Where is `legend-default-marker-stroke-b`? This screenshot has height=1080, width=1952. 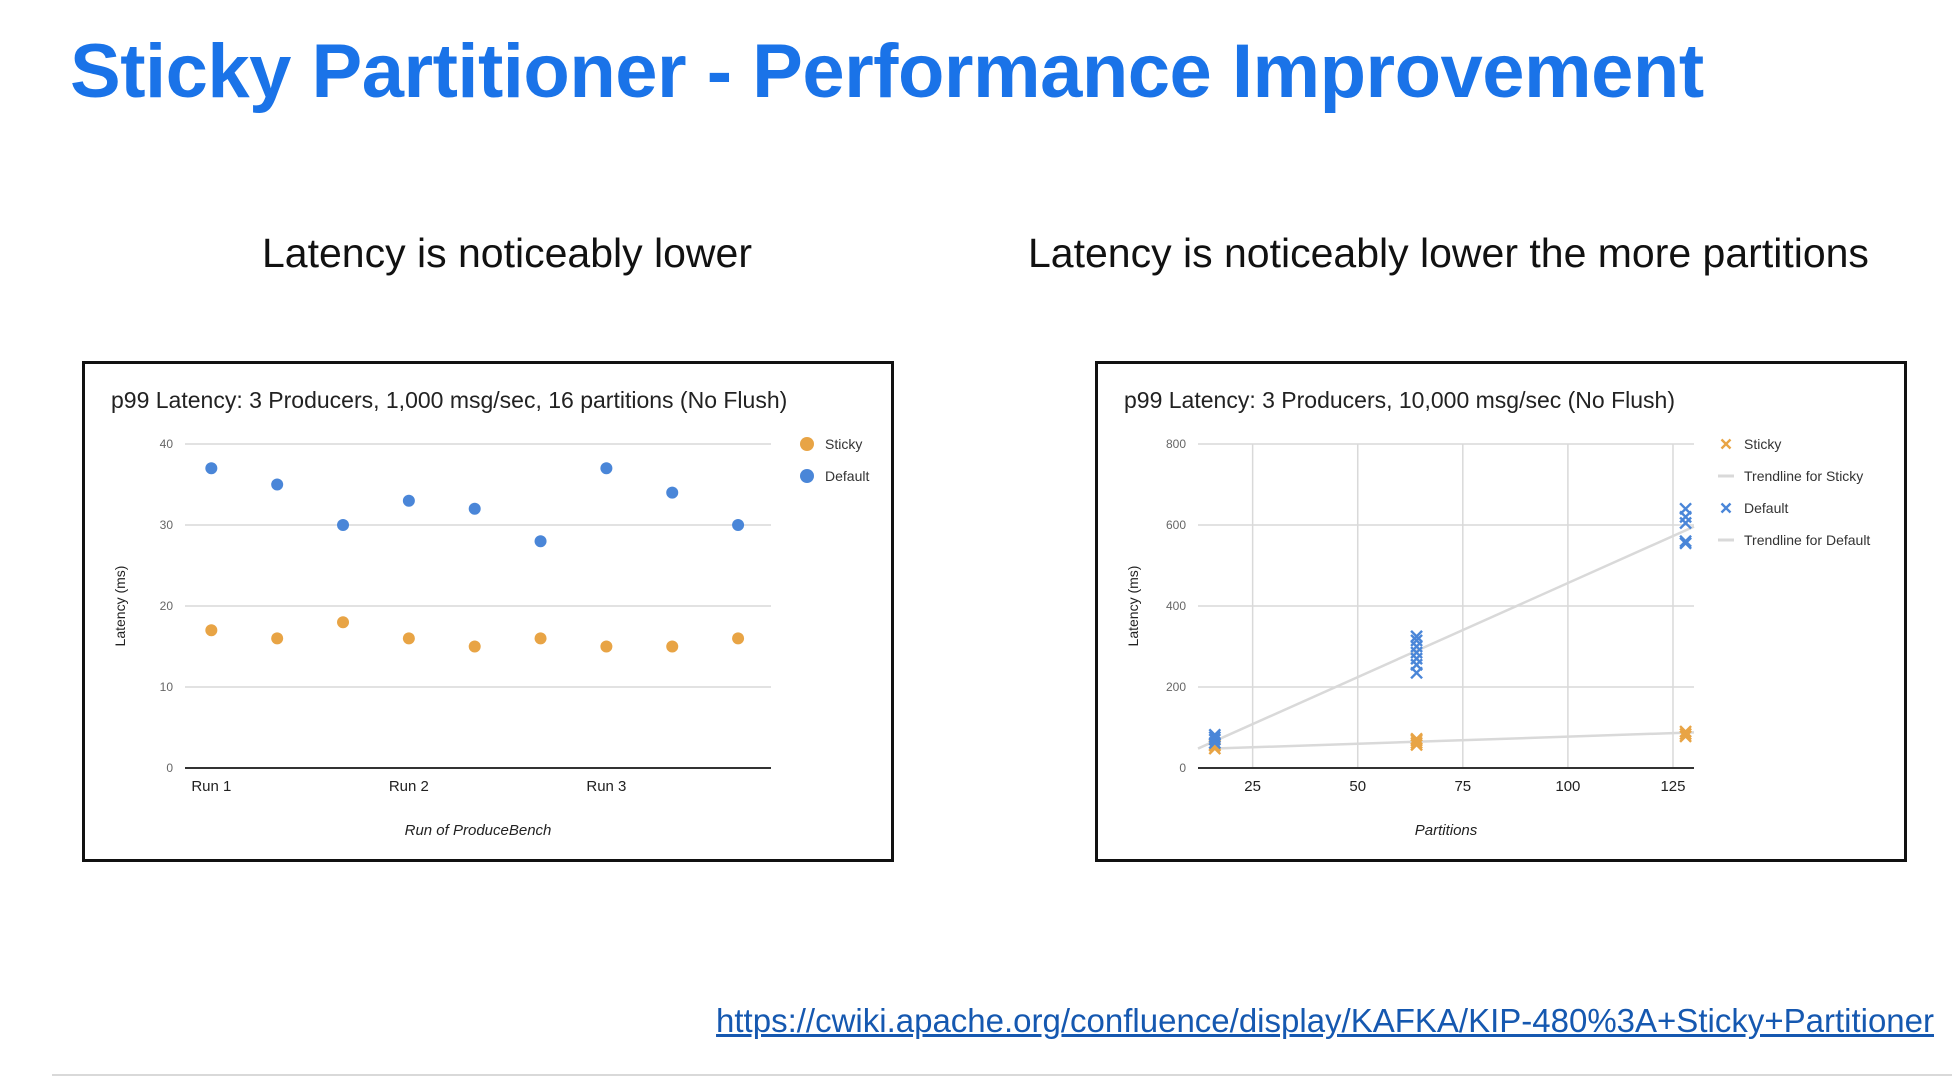 legend-default-marker-stroke-b is located at coordinates (1726, 508).